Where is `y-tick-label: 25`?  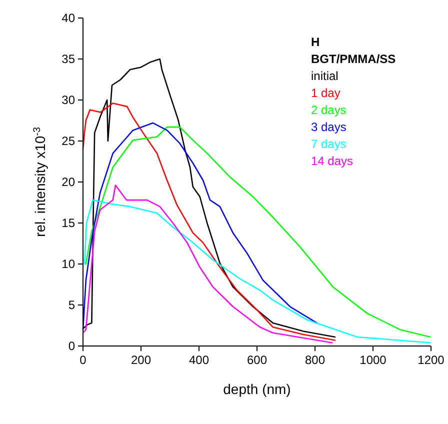 y-tick-label: 25 is located at coordinates (69, 141).